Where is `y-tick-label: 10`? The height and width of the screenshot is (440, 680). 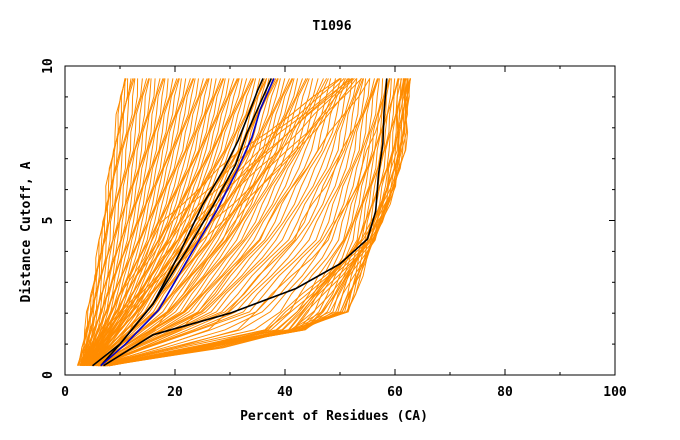 y-tick-label: 10 is located at coordinates (48, 66).